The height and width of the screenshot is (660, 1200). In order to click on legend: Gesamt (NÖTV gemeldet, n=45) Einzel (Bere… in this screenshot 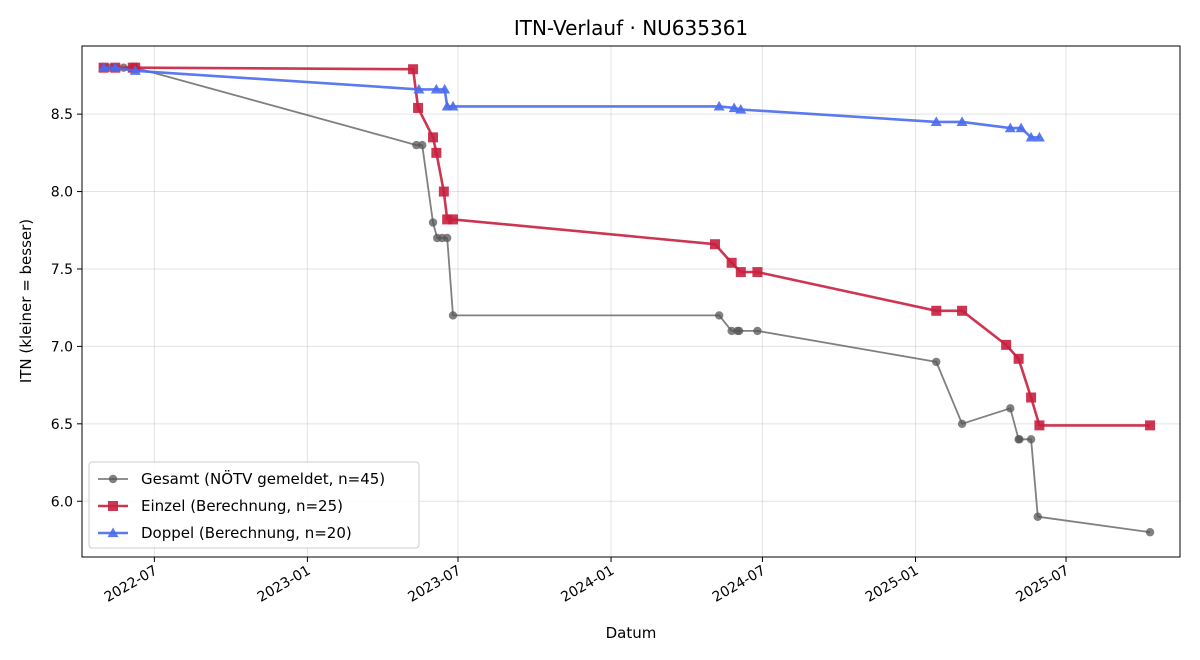, I will do `click(254, 505)`.